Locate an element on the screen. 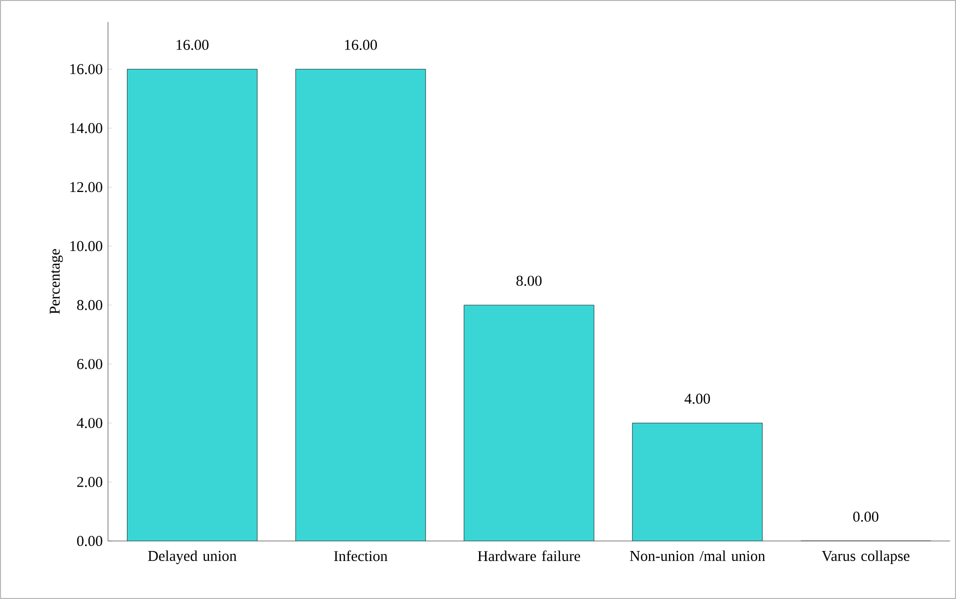 The width and height of the screenshot is (956, 599). y-tick-label: 2.00 is located at coordinates (89, 482).